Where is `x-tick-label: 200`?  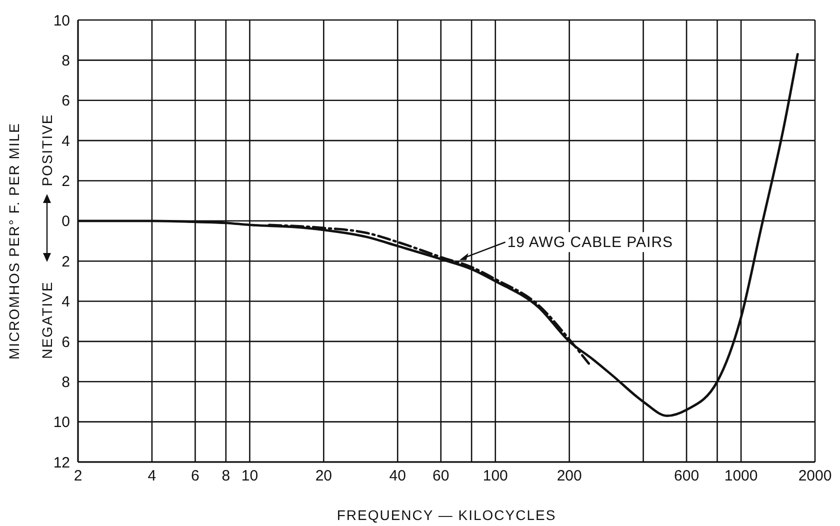 x-tick-label: 200 is located at coordinates (569, 476).